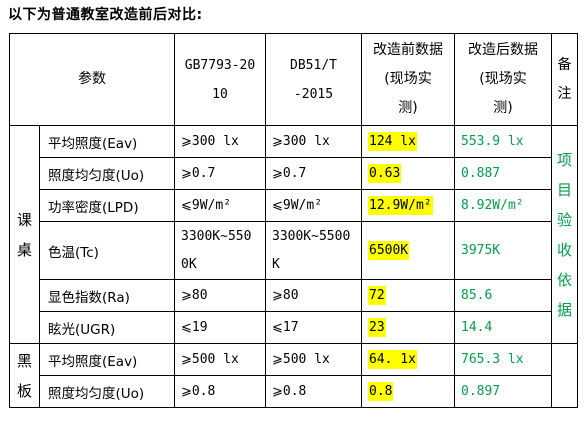 The image size is (588, 426). What do you see at coordinates (392, 141) in the screenshot?
I see `before-highlight: 124 lx` at bounding box center [392, 141].